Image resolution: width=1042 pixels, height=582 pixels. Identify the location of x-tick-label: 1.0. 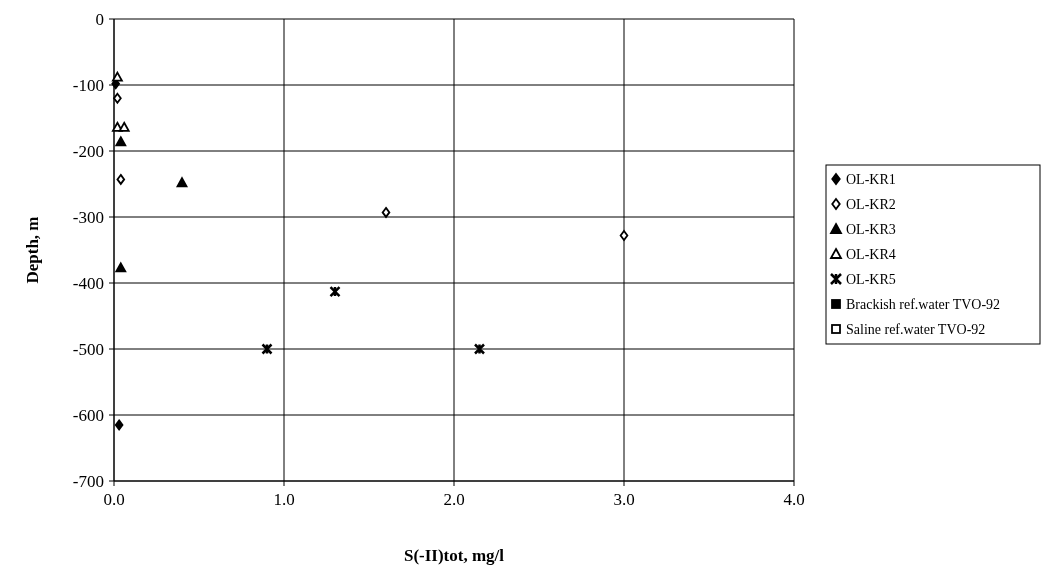
(284, 499).